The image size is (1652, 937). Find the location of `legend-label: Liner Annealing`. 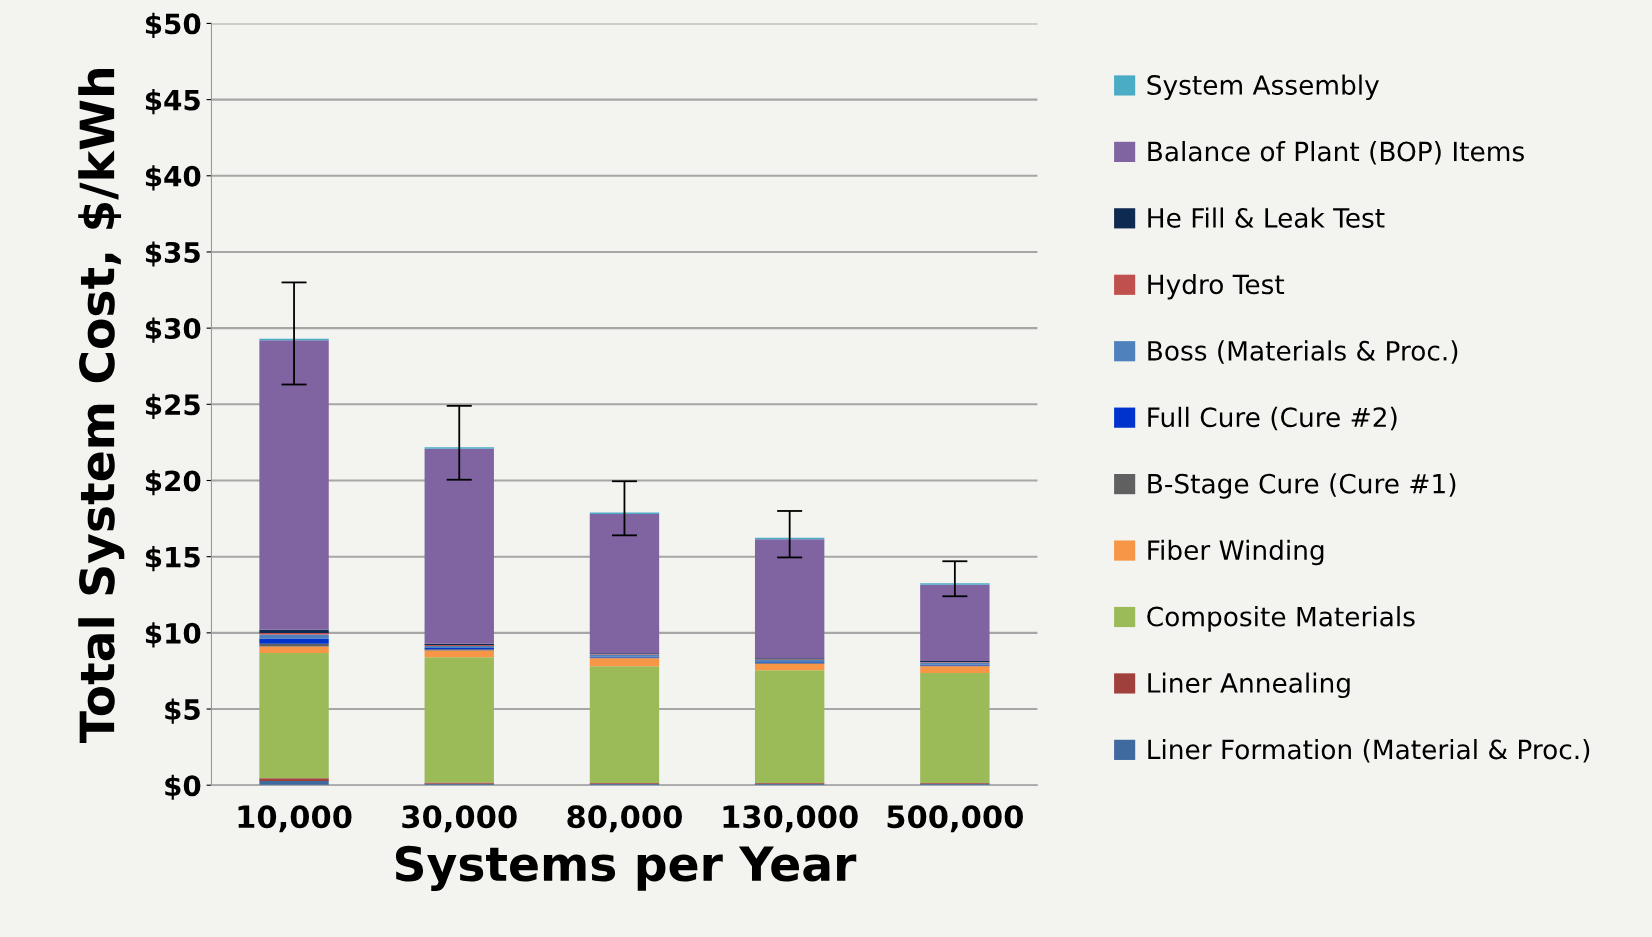

legend-label: Liner Annealing is located at coordinates (1249, 685).